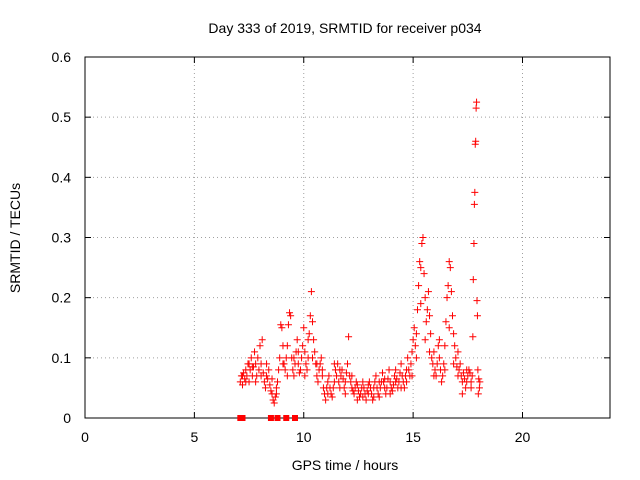 Image resolution: width=640 pixels, height=480 pixels. What do you see at coordinates (62, 238) in the screenshot?
I see `y-tick-label: 0.3` at bounding box center [62, 238].